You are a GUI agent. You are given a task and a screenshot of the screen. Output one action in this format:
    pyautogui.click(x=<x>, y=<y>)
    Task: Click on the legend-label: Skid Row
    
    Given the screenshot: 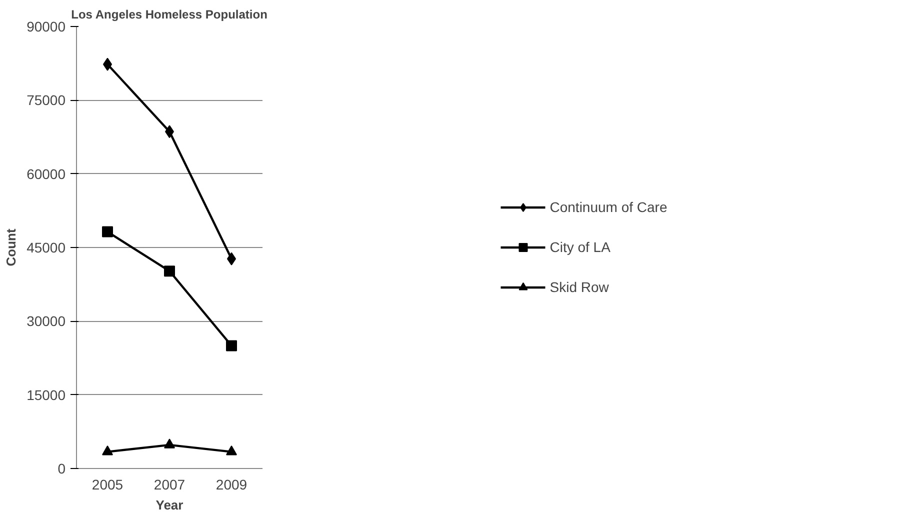 What is the action you would take?
    pyautogui.click(x=579, y=287)
    